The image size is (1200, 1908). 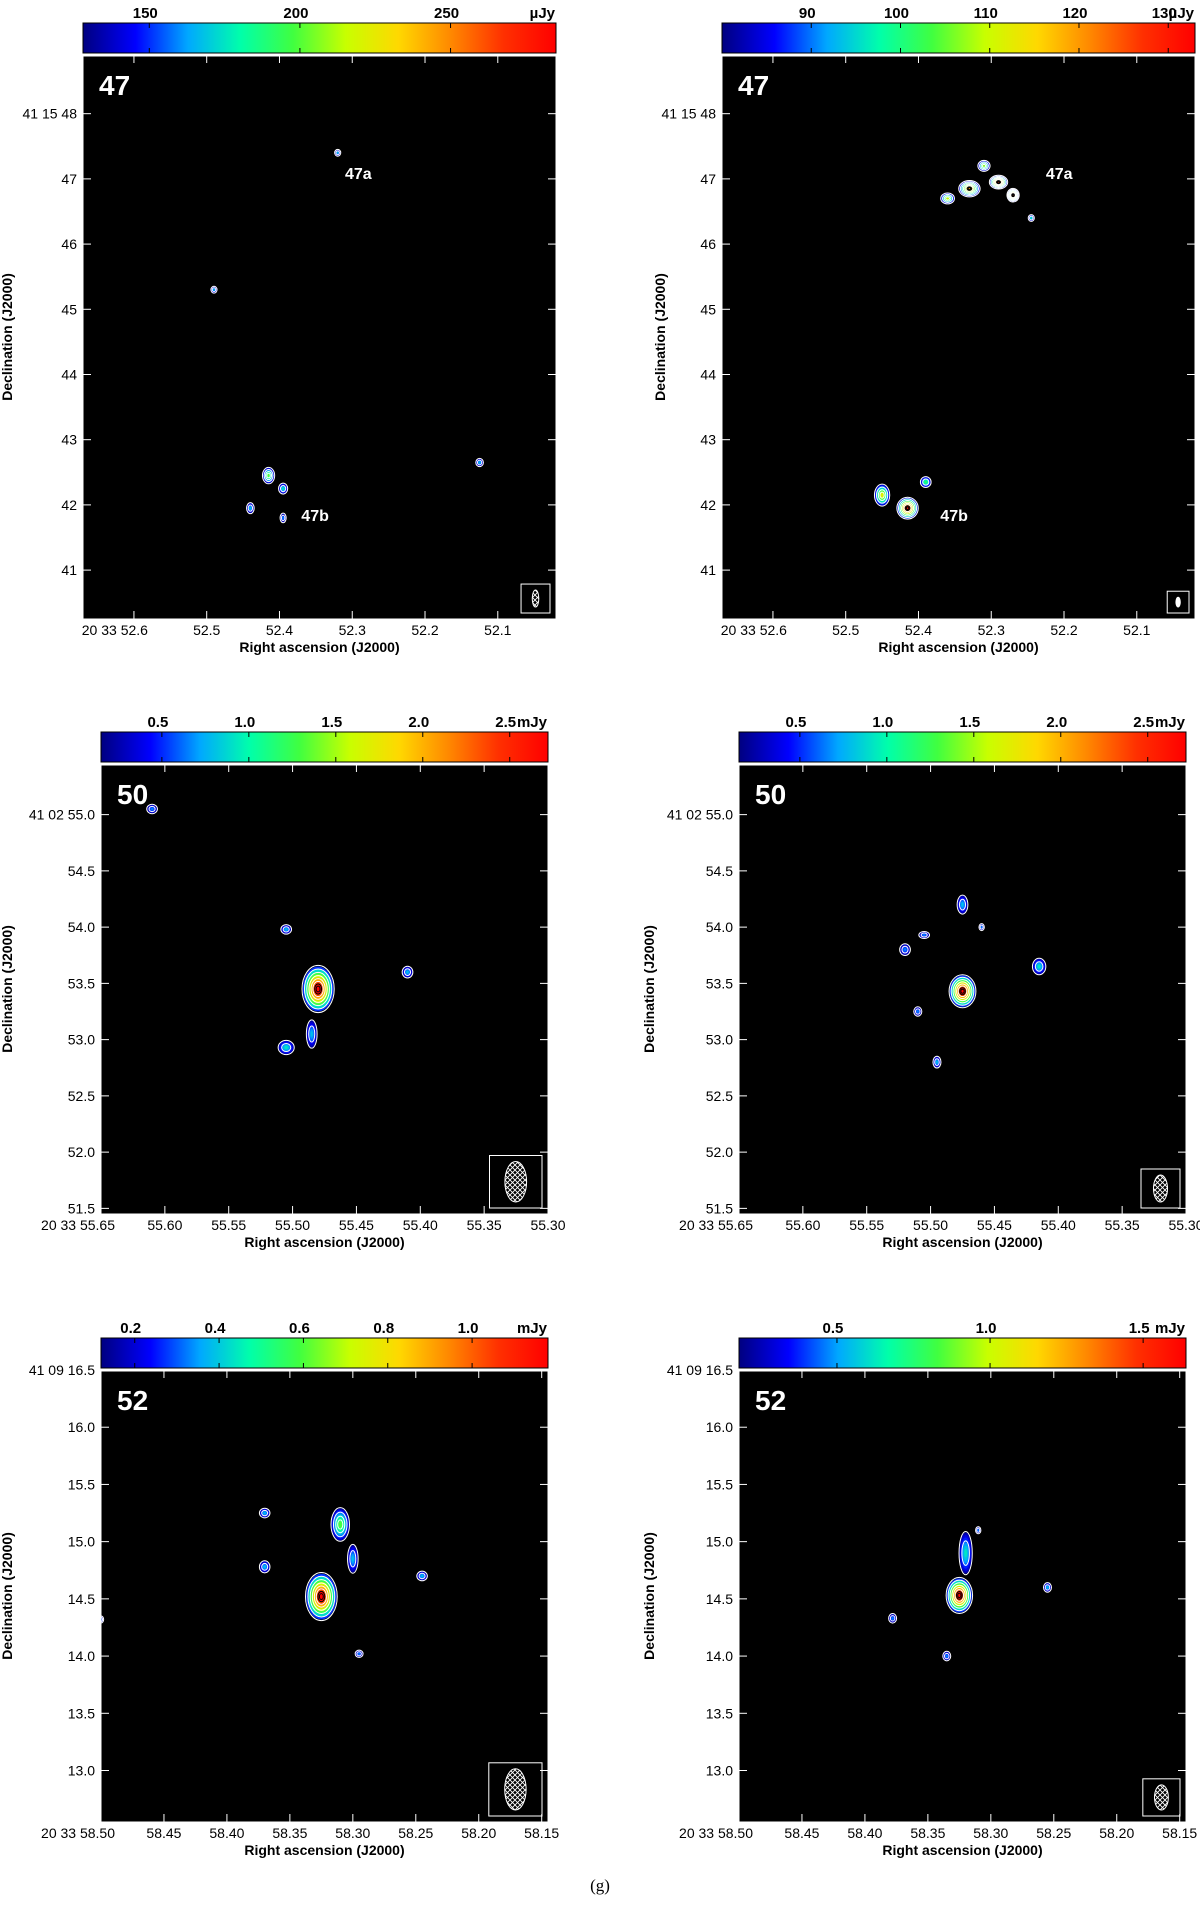 What do you see at coordinates (69, 179) in the screenshot?
I see `y-tick-label: 47` at bounding box center [69, 179].